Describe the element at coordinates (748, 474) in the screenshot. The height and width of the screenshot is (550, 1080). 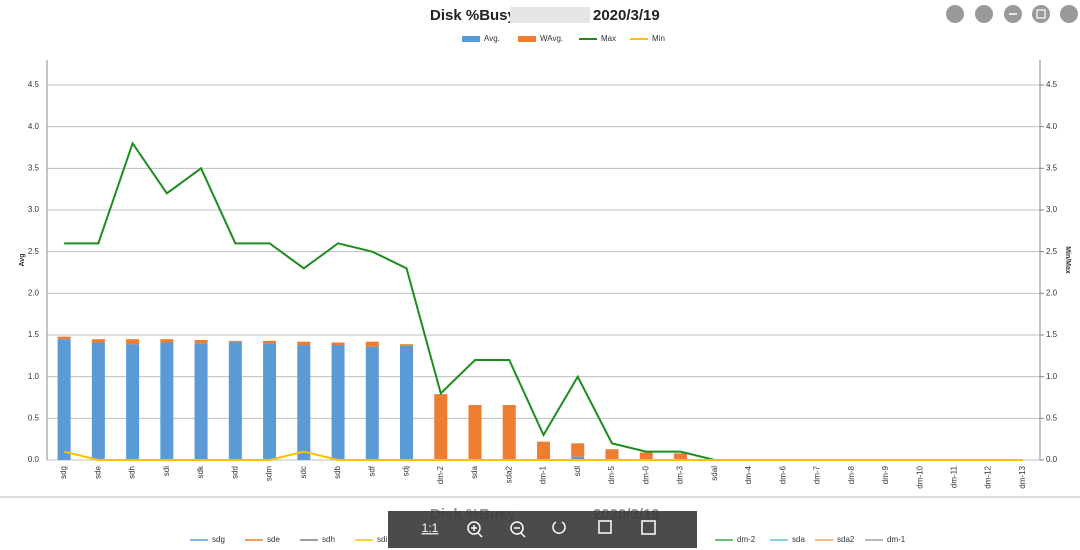
I see `x-tick-label: dm-4` at that location.